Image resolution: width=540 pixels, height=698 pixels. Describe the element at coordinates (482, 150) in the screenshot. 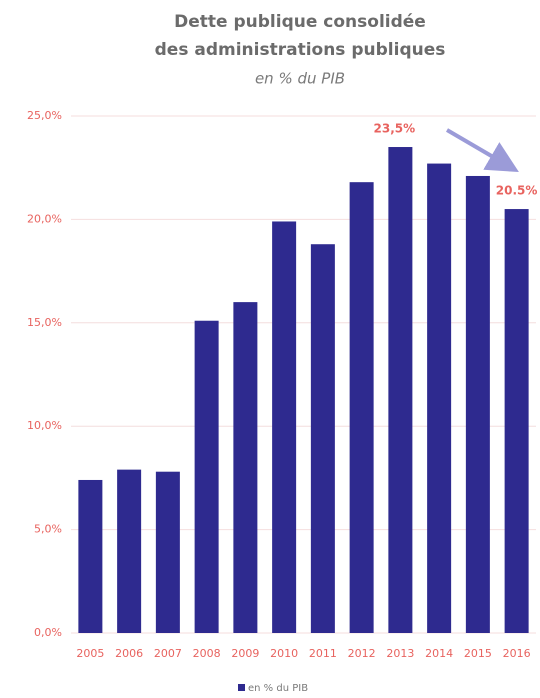

I see `trend-arrow` at that location.